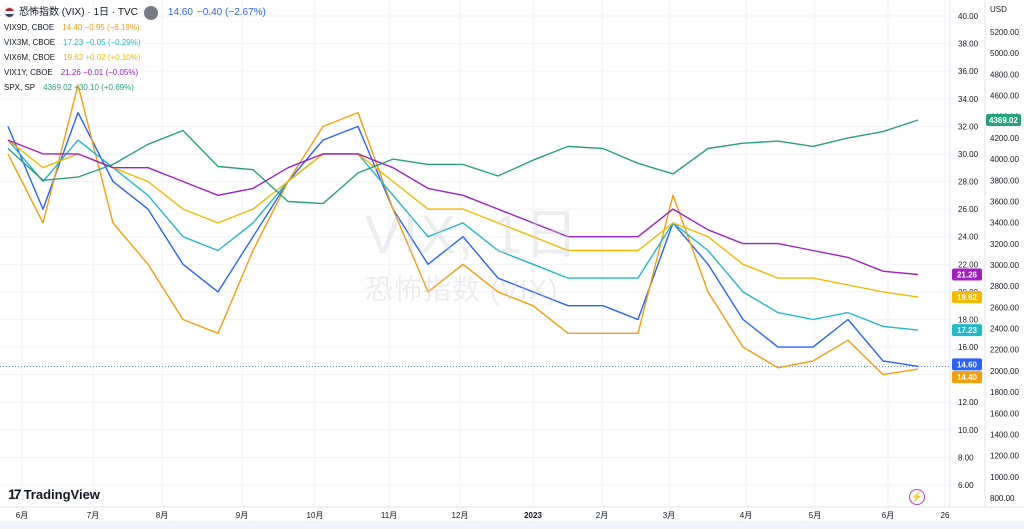  What do you see at coordinates (1004, 32) in the screenshot?
I see `right-axis-tick-label: 5200.00` at bounding box center [1004, 32].